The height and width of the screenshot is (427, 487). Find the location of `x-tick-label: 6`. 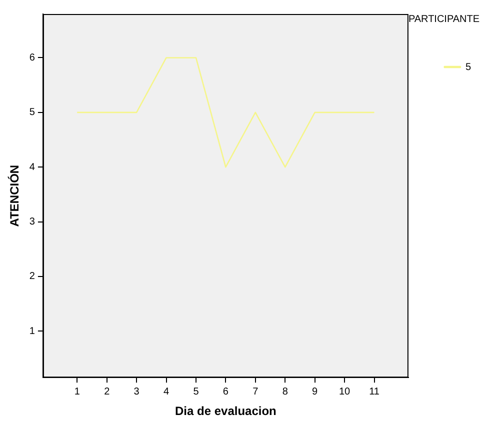

x-tick-label: 6 is located at coordinates (225, 392).